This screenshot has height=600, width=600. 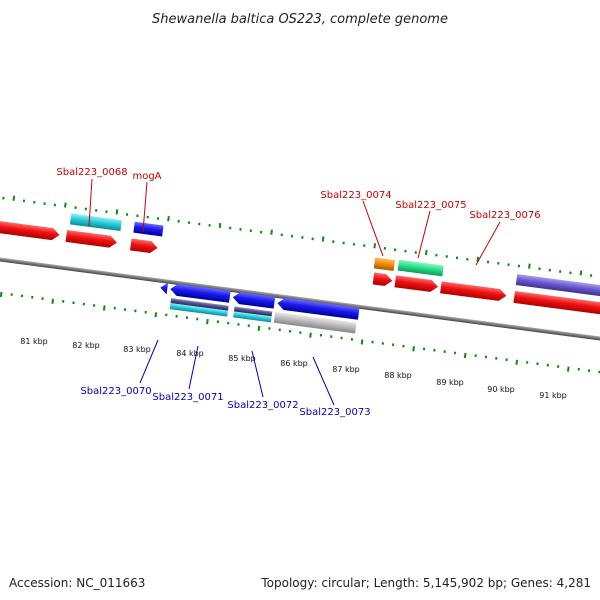 What do you see at coordinates (553, 395) in the screenshot?
I see `tick-label: 91 kbp` at bounding box center [553, 395].